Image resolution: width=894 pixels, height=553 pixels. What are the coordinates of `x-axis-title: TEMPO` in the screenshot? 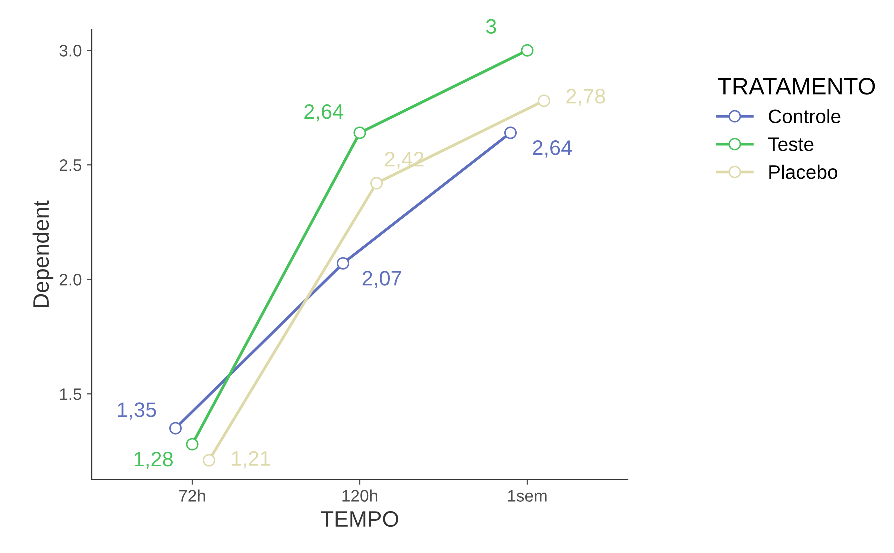 It's located at (359, 519).